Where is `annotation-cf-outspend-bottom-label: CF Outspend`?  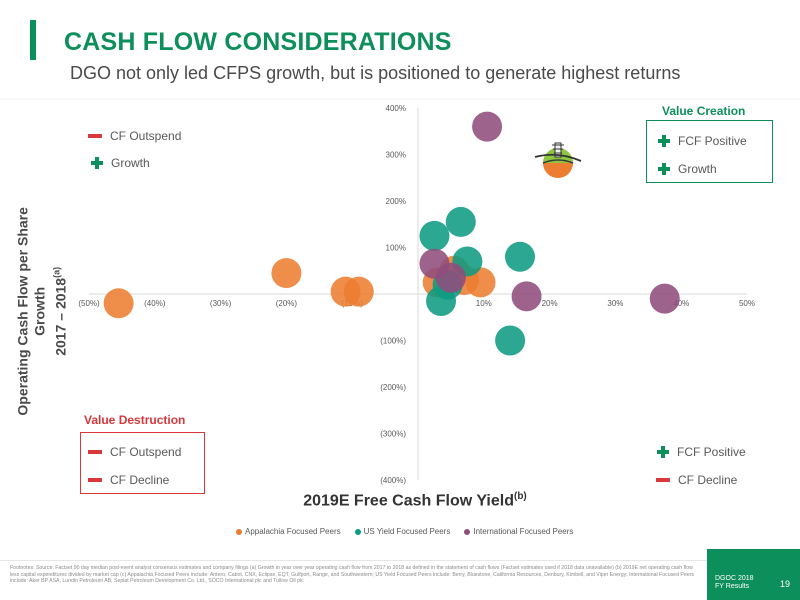
annotation-cf-outspend-bottom-label: CF Outspend is located at coordinates (146, 452).